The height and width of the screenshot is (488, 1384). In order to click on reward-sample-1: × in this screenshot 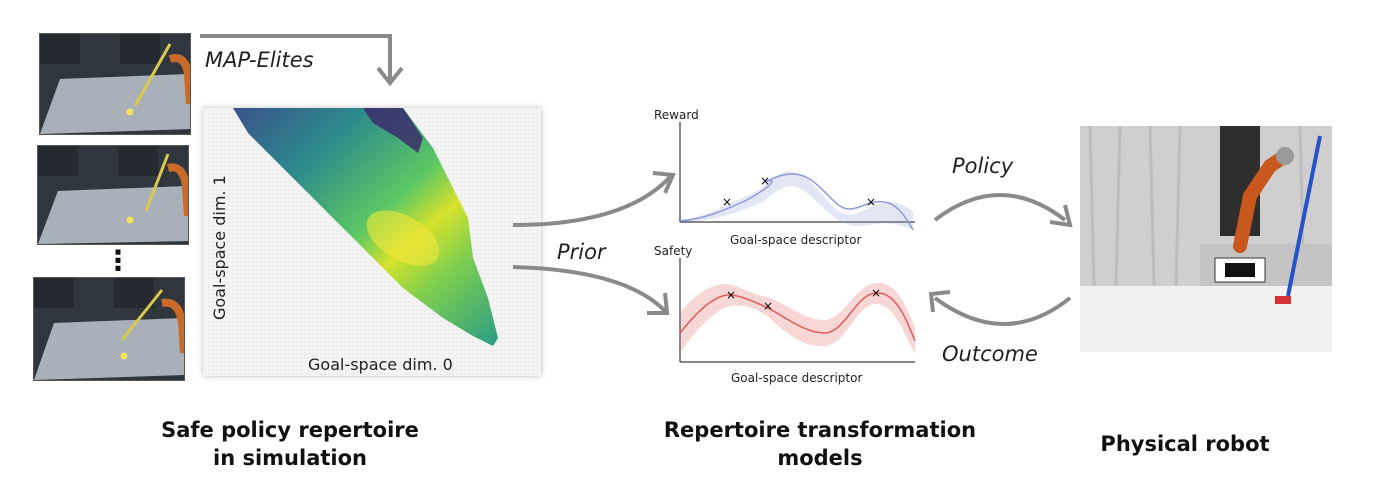, I will do `click(727, 202)`.